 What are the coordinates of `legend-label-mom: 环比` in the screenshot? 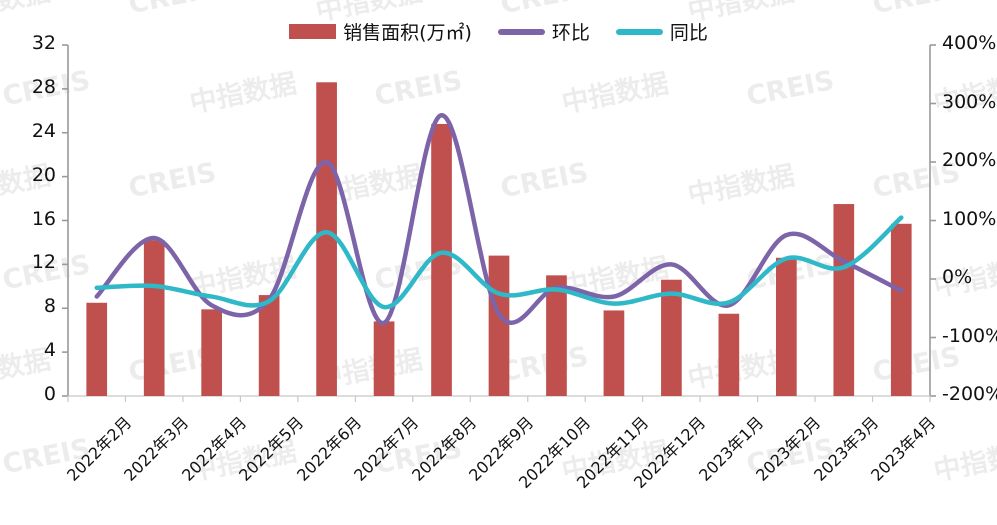 It's located at (570, 33).